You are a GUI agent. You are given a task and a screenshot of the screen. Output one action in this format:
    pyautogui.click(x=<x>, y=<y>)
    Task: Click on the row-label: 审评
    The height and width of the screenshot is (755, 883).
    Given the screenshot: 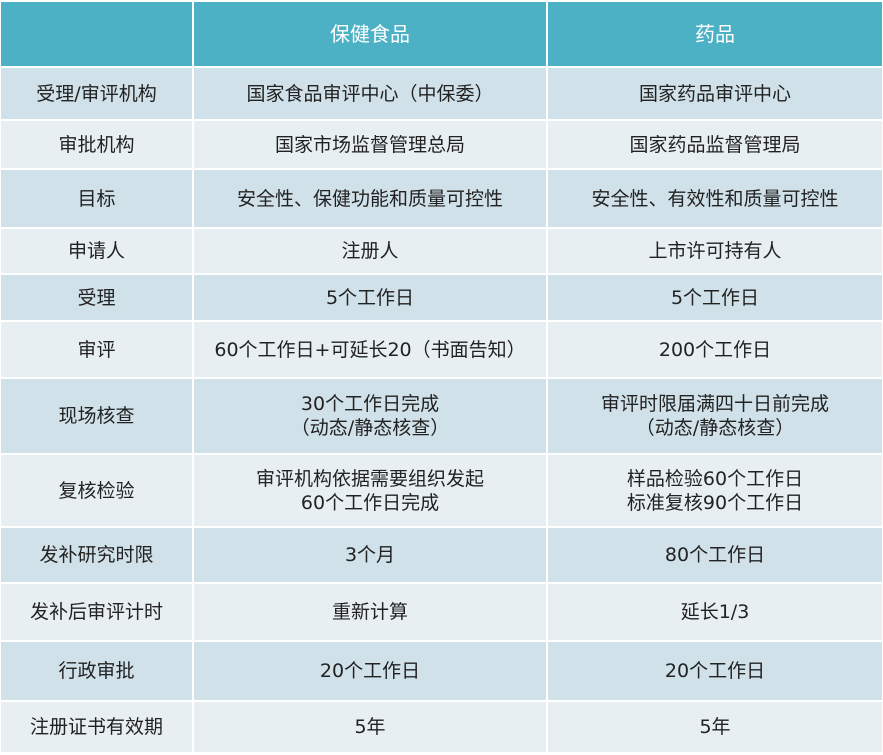 What is the action you would take?
    pyautogui.click(x=96, y=349)
    